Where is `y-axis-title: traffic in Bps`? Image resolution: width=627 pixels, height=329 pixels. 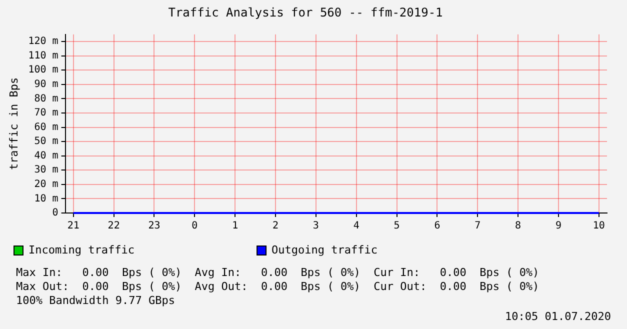
y-axis-title: traffic in Bps is located at coordinates (13, 123).